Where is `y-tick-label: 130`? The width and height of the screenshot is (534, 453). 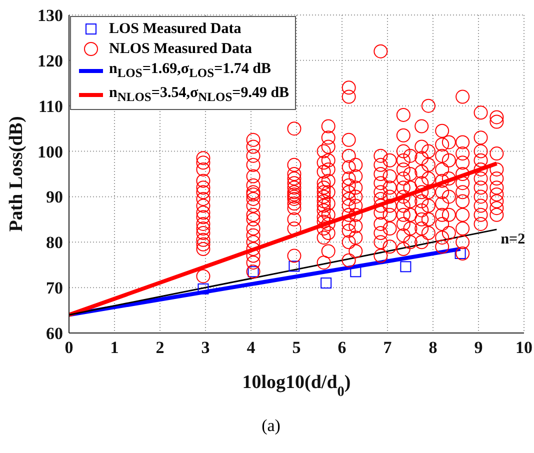
y-tick-label: 130 is located at coordinates (50, 16).